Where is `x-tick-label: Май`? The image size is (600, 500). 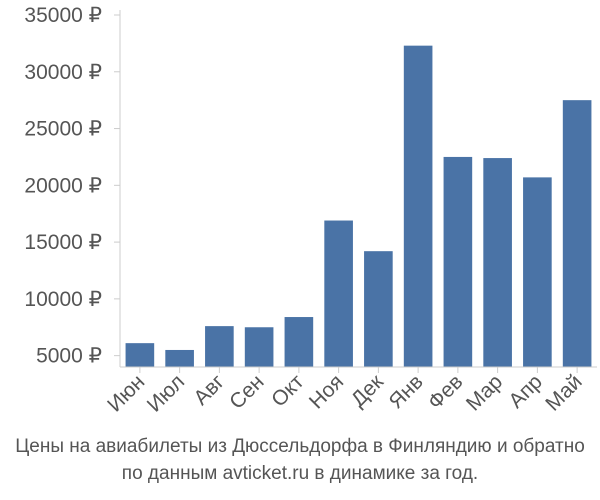 x-tick-label: Май is located at coordinates (563, 392).